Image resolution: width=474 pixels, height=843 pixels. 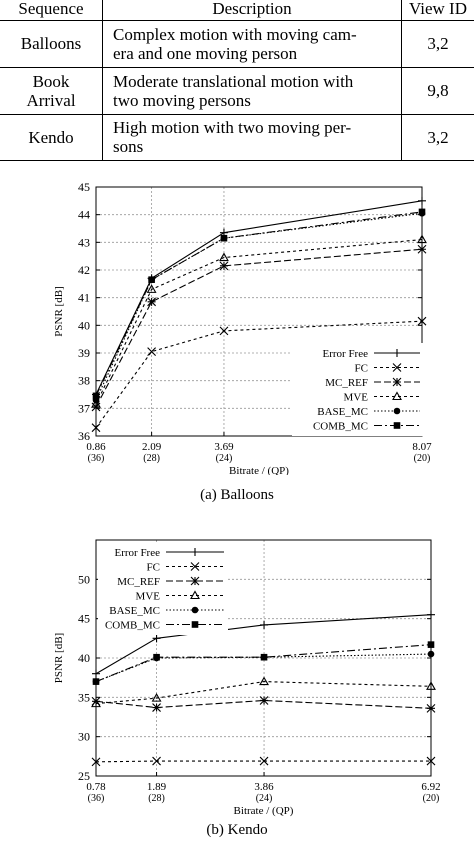 I want to click on sequence-line: Book, so click(x=51, y=81).